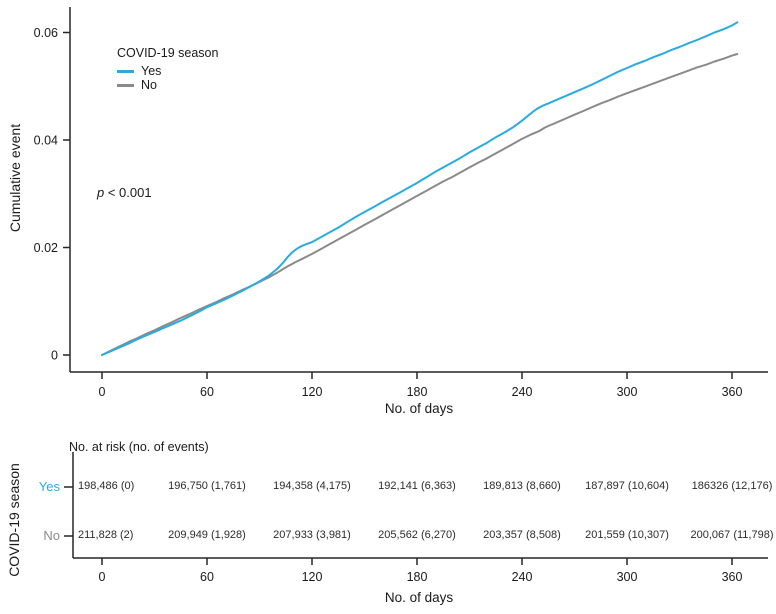 This screenshot has height=614, width=776. I want to click on table-x-tick-label: 60, so click(207, 577).